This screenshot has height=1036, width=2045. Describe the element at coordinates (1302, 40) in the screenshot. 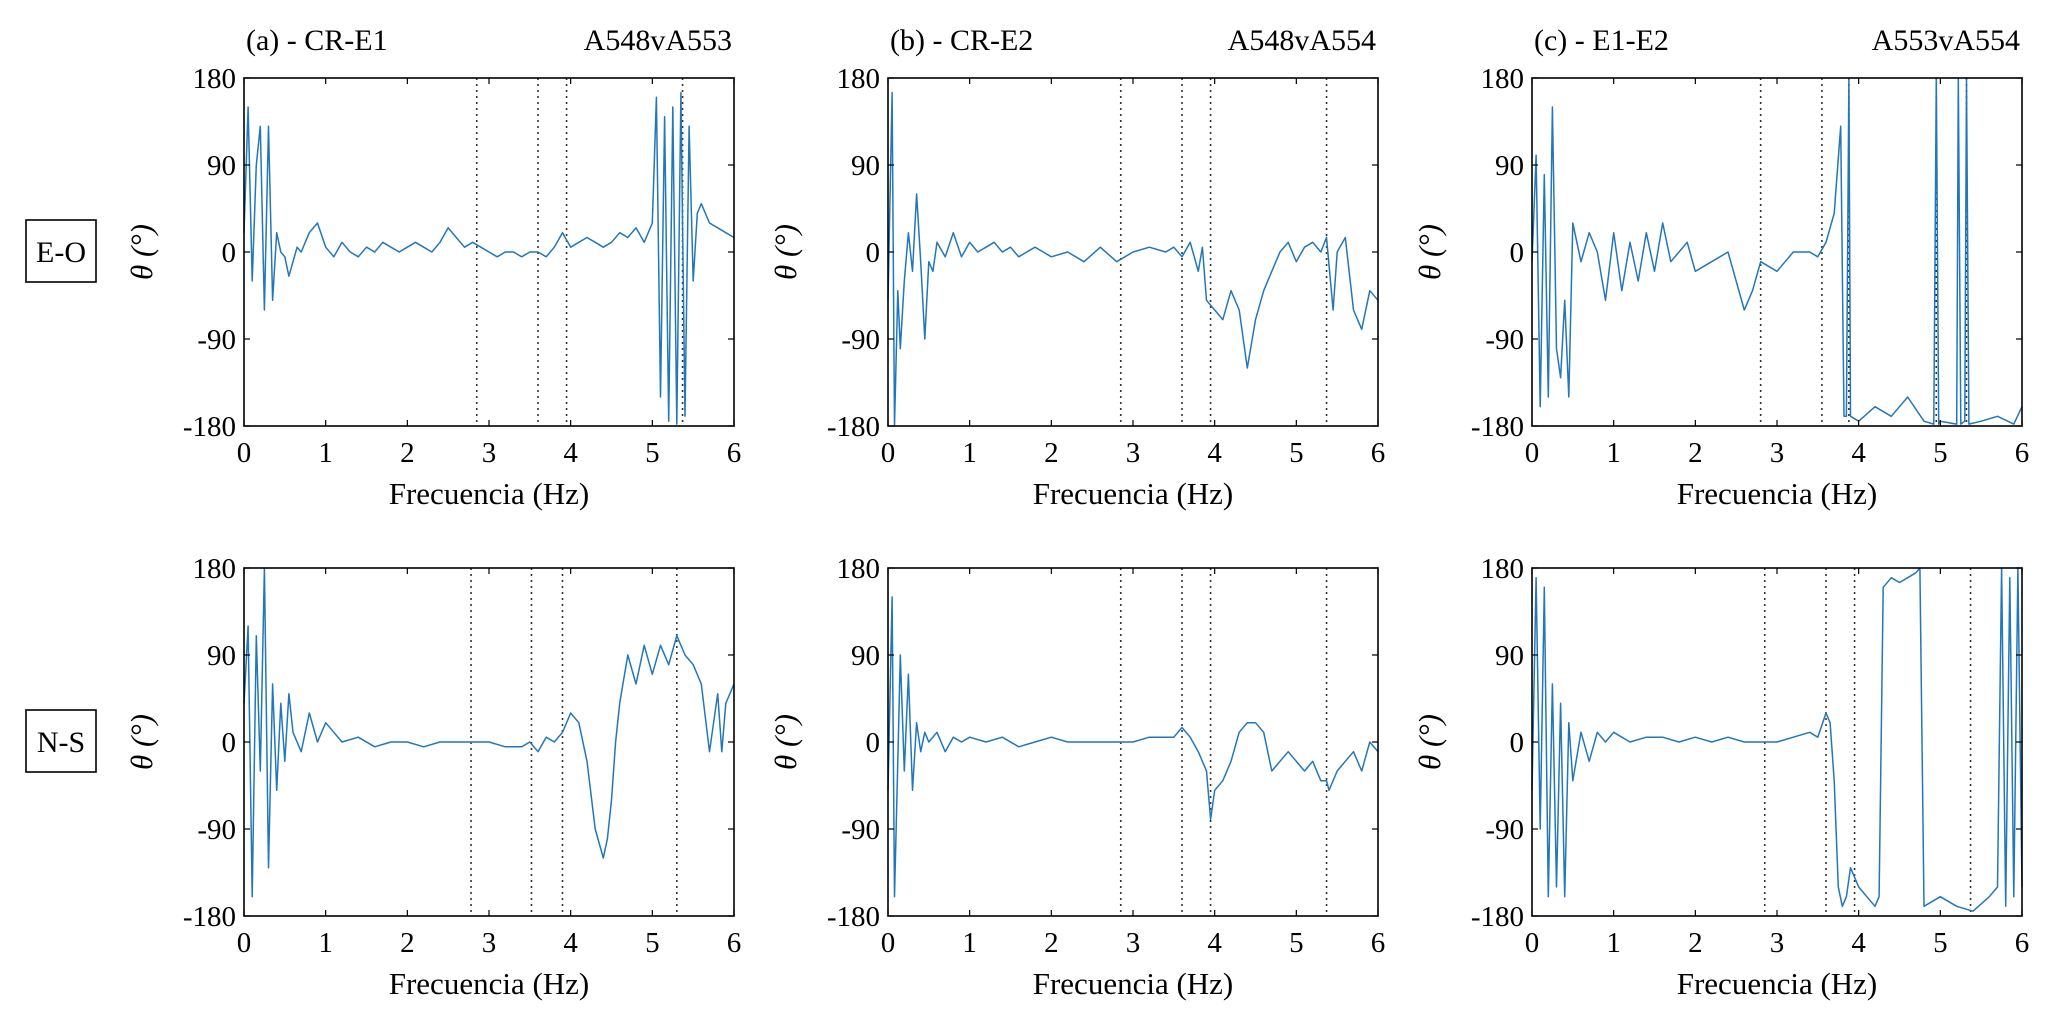

I see `panel-title-right: A548vA554` at that location.